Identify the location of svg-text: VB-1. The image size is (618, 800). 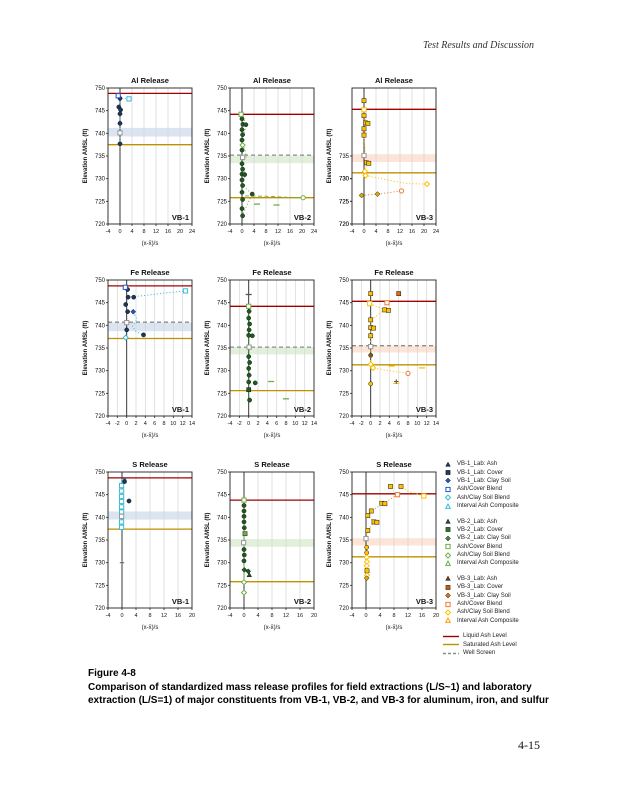
(180, 409).